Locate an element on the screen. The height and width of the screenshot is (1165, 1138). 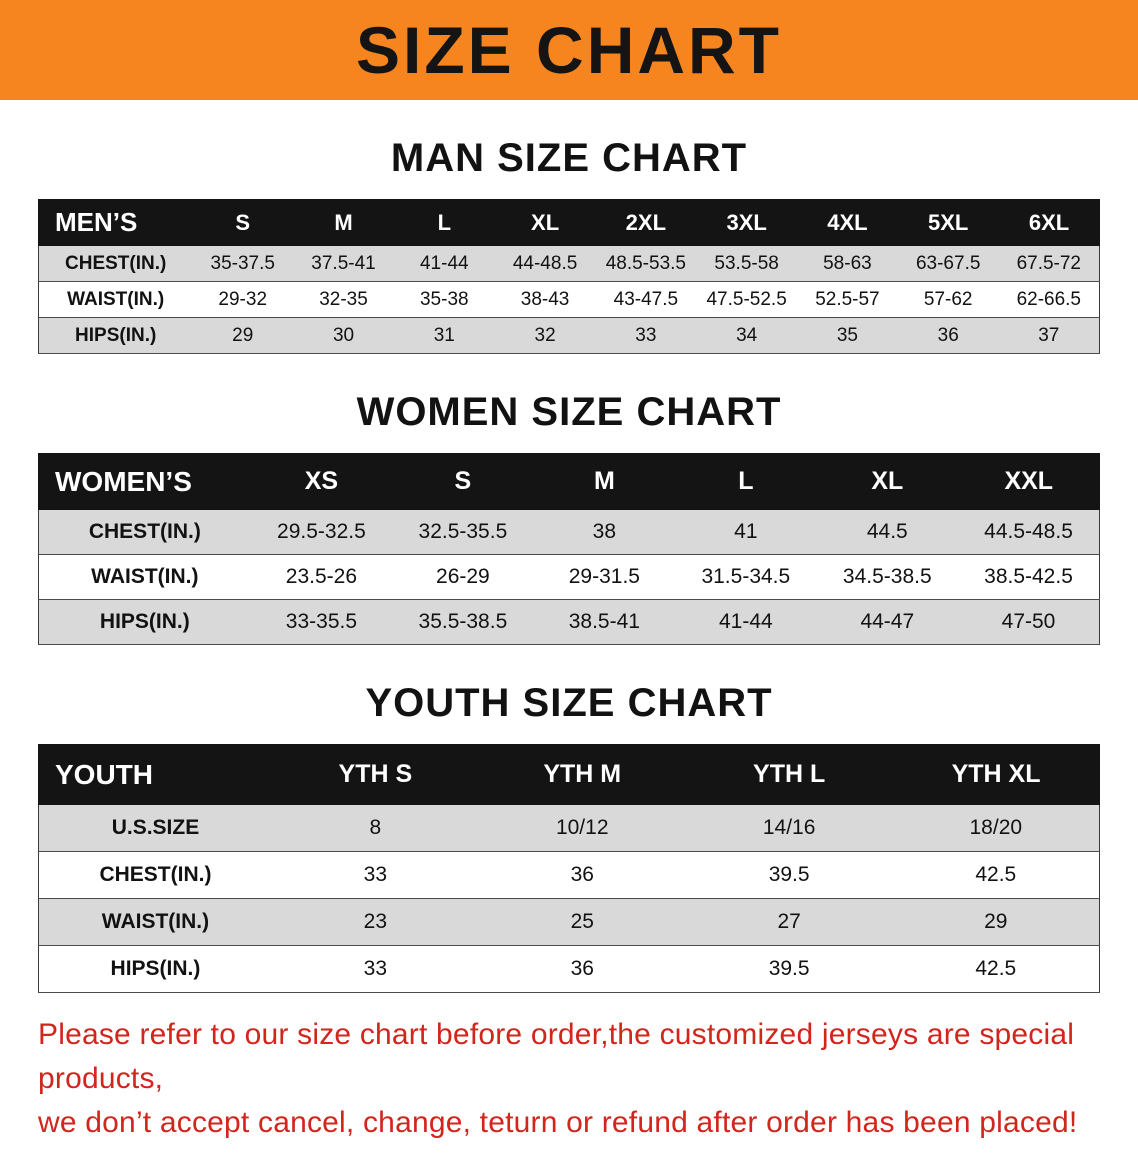
measurement-value-cell: 18/20 is located at coordinates (996, 828).